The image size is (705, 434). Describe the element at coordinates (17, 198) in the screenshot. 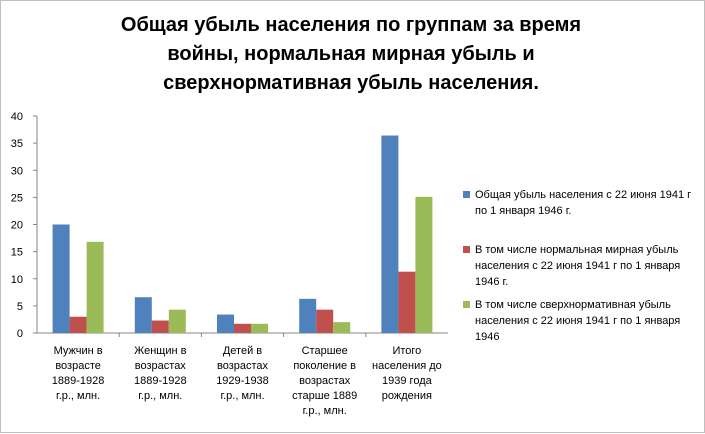

I see `y-tick-label: 25` at that location.